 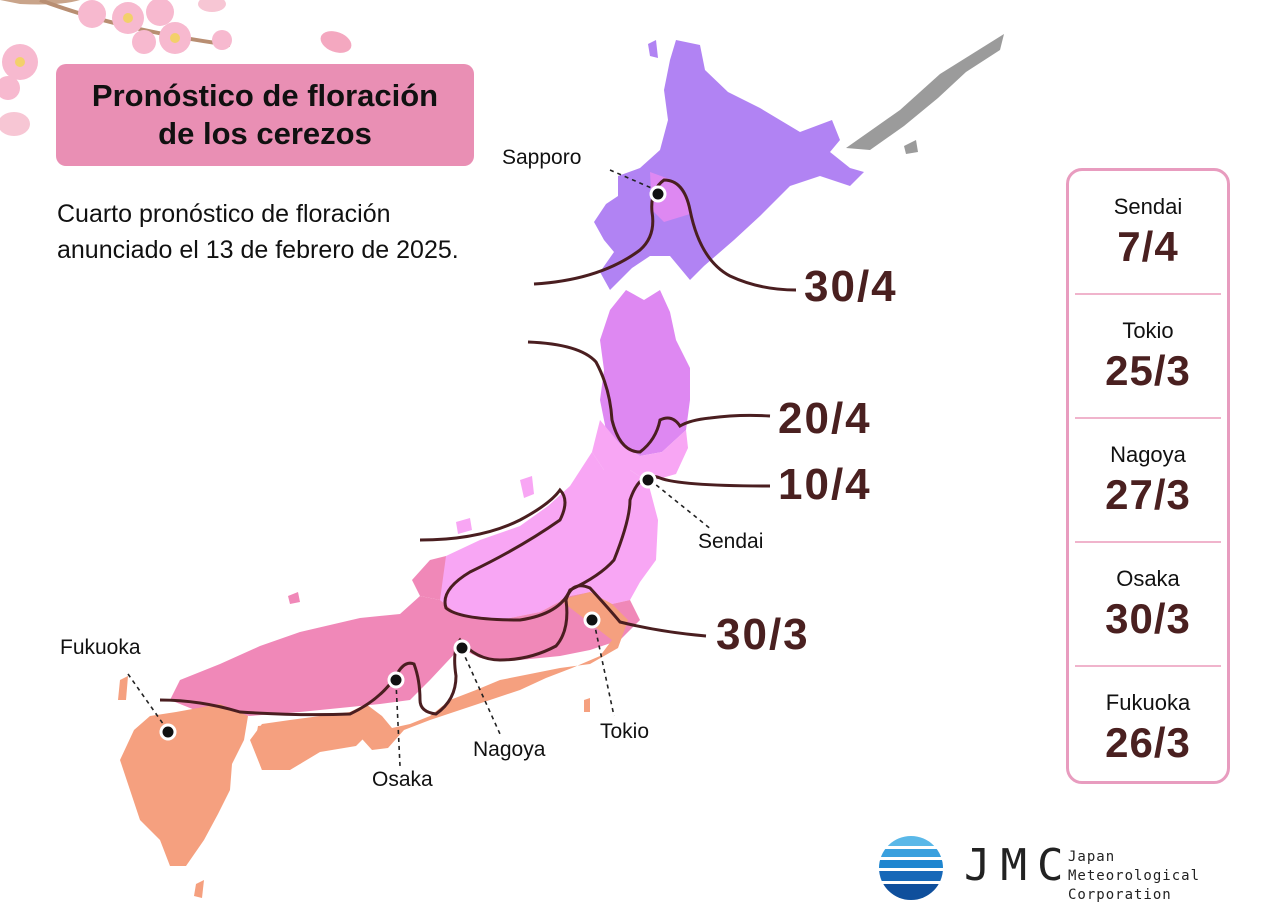 What do you see at coordinates (1019, 865) in the screenshot?
I see `jmc-logo-text: JMC` at bounding box center [1019, 865].